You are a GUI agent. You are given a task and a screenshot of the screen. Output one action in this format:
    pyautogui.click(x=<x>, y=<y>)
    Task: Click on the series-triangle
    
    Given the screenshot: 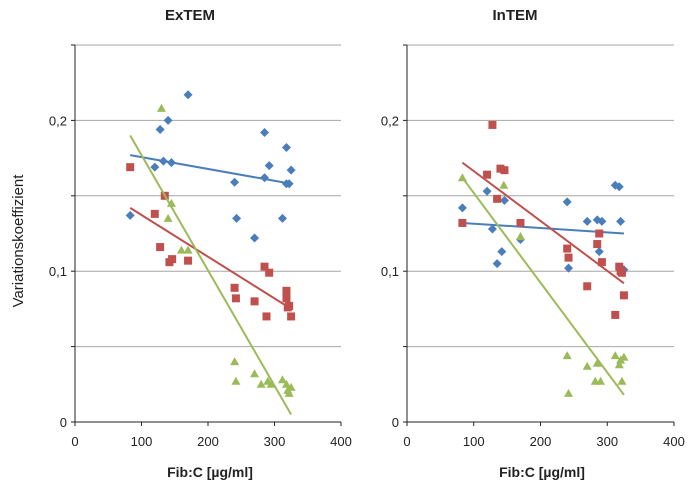 What is the action you would take?
    pyautogui.click(x=543, y=285)
    